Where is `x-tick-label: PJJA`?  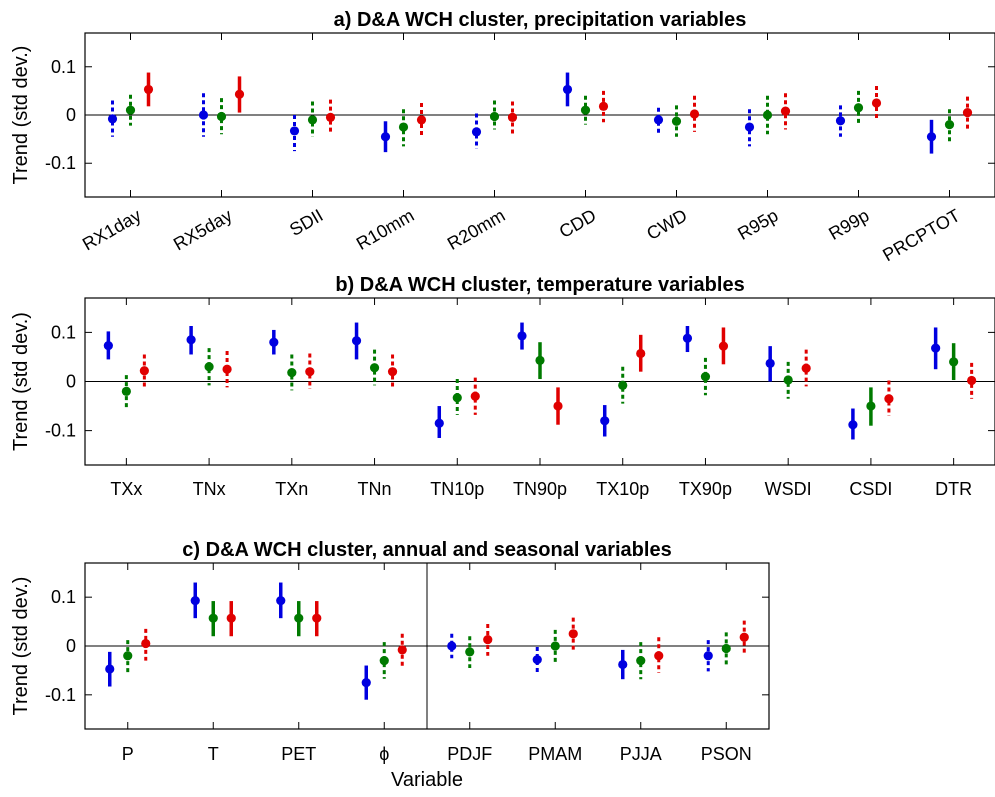 x-tick-label: PJJA is located at coordinates (641, 754).